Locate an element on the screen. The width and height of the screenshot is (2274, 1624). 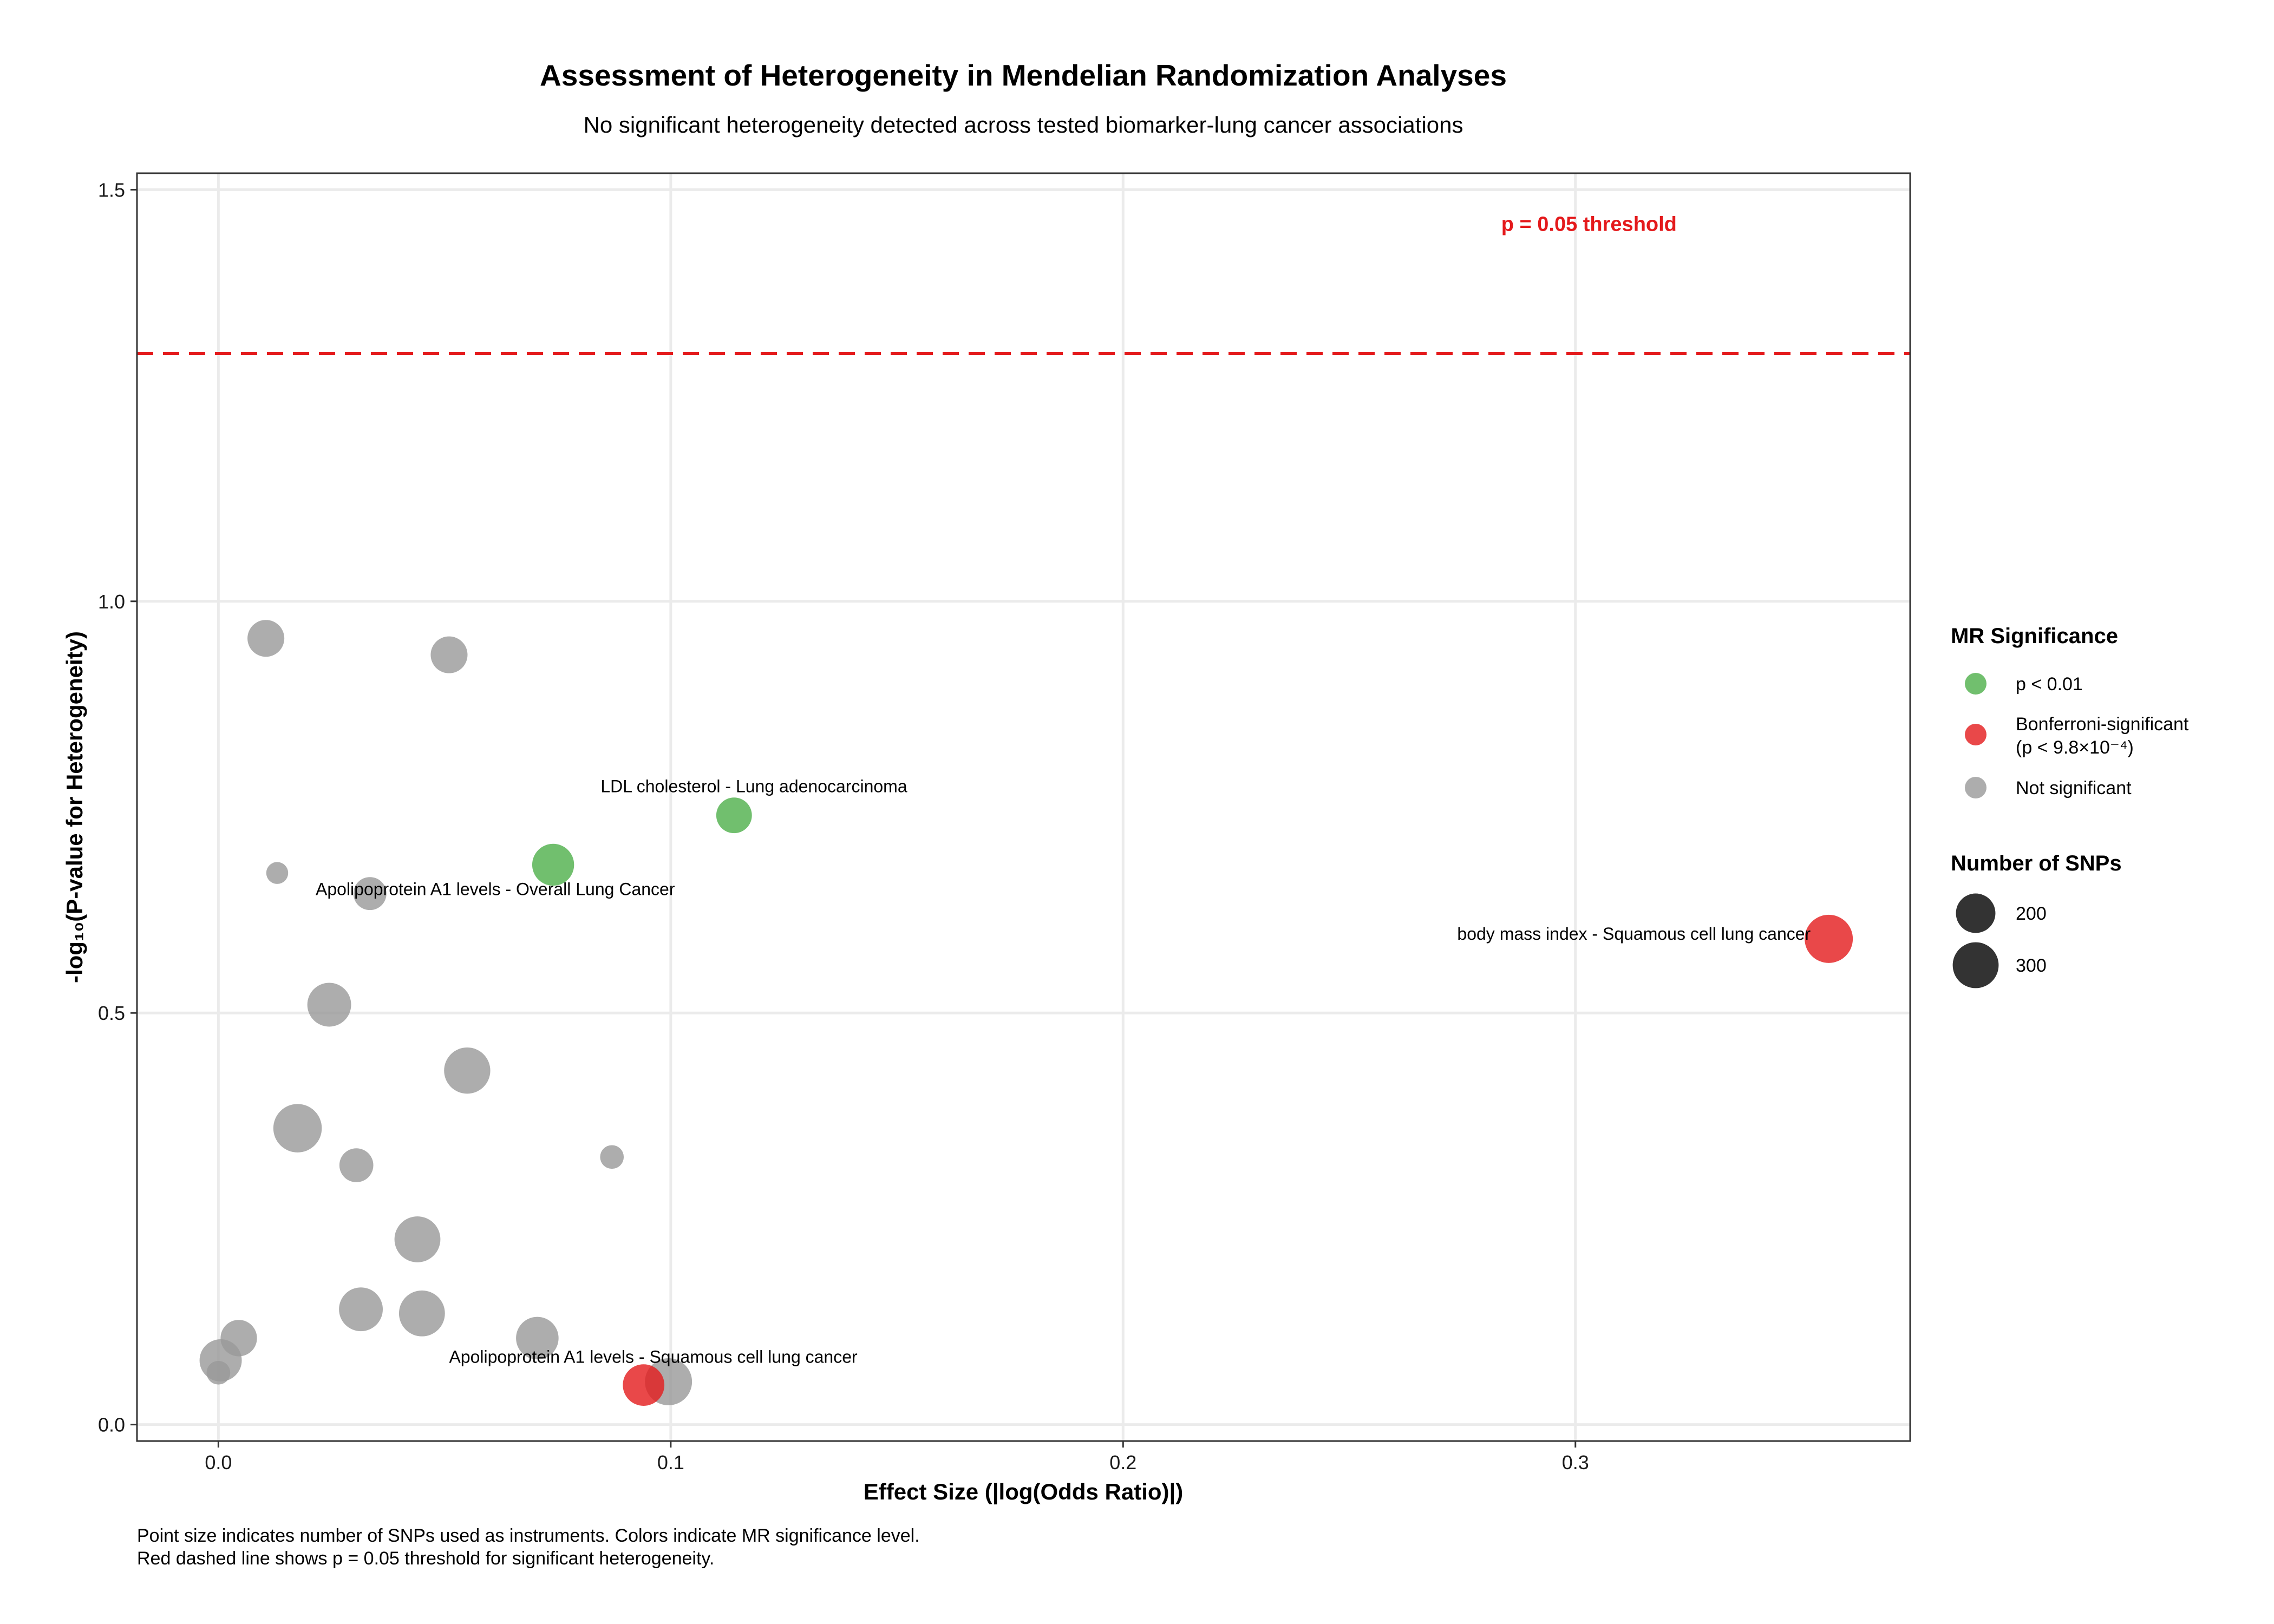
y-axis-title: -log₁₀(P-value for Heterogeneity) is located at coordinates (75, 807).